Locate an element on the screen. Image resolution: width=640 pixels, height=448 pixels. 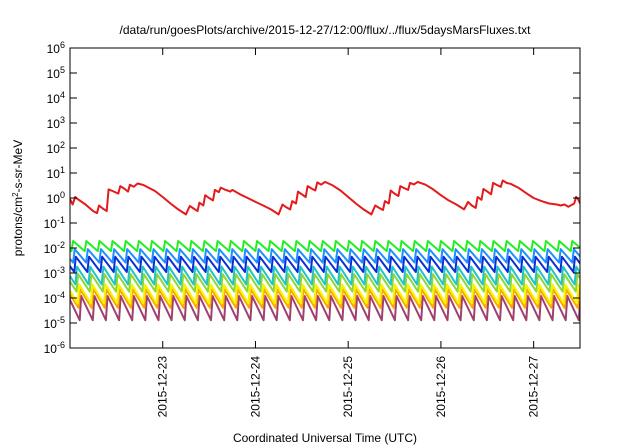
y-axis-label-main: protons/cm is located at coordinates (18, 226).